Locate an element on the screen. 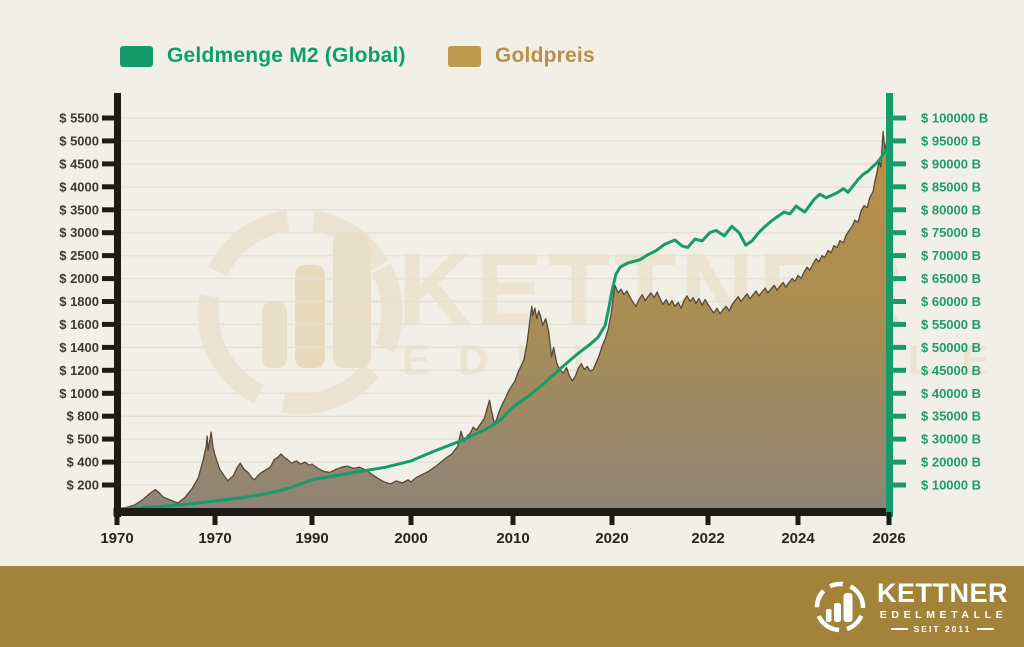 The image size is (1024, 647). gold-legend-swatch is located at coordinates (464, 56).